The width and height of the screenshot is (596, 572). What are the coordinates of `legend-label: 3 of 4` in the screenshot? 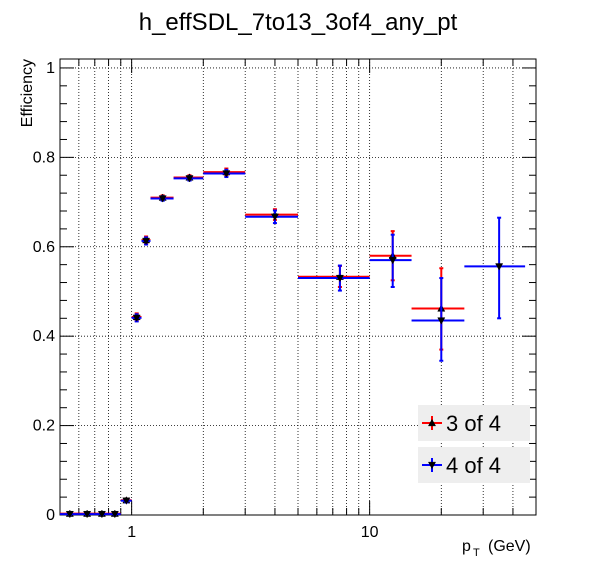 It's located at (473, 423).